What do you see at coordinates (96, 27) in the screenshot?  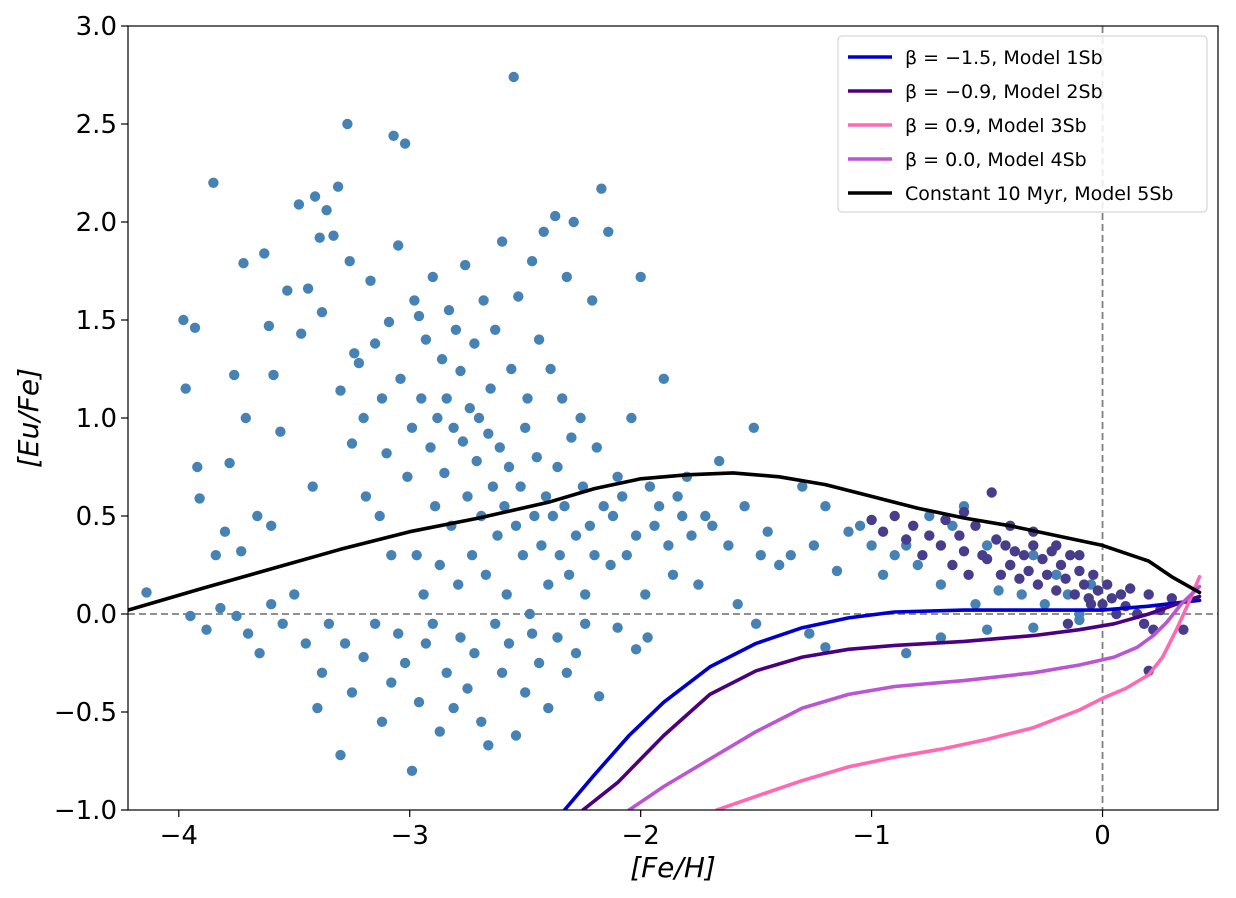 I see `y-tick-label-8: 3.0` at bounding box center [96, 27].